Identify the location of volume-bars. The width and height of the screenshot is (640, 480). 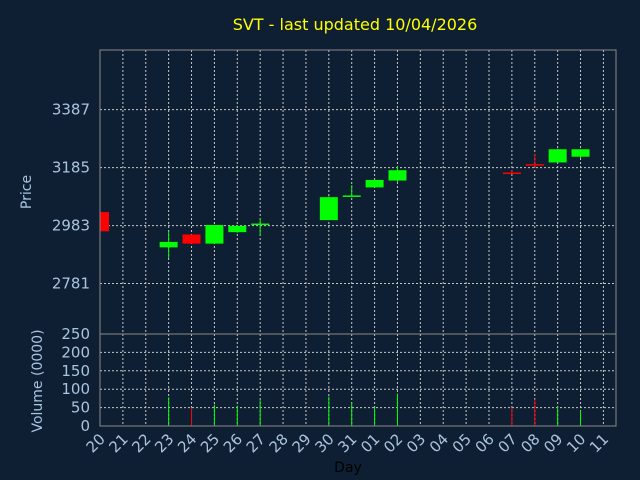
(375, 409).